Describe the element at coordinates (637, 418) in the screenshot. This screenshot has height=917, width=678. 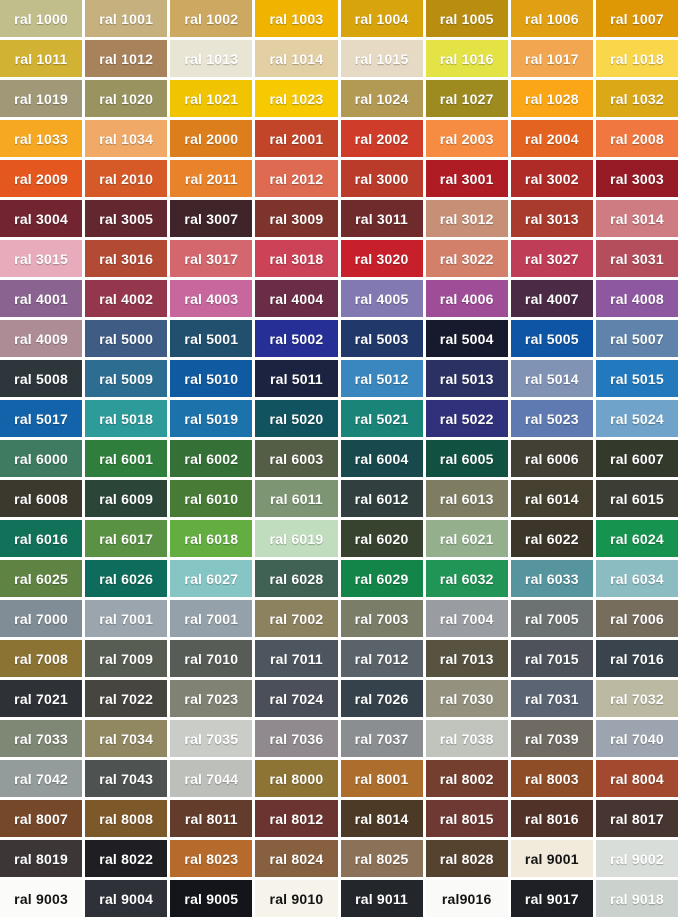
I see `swatch-label: ral 5024` at that location.